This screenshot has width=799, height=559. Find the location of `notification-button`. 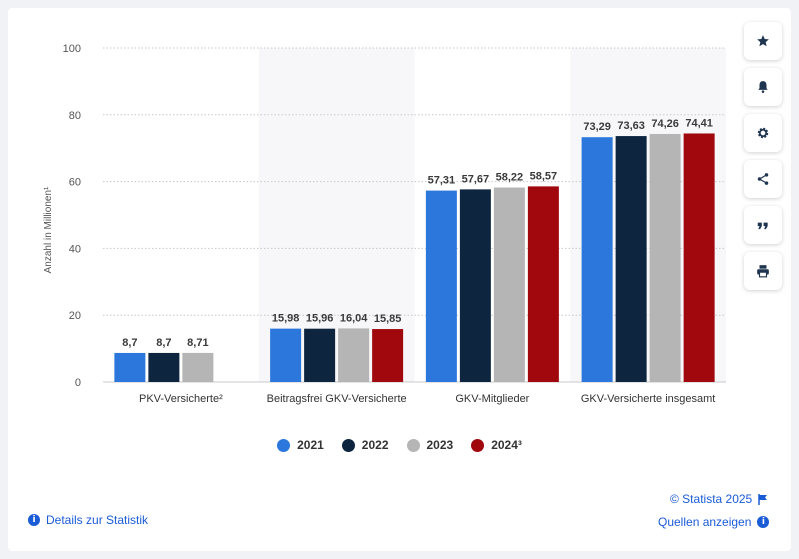

notification-button is located at coordinates (763, 87).